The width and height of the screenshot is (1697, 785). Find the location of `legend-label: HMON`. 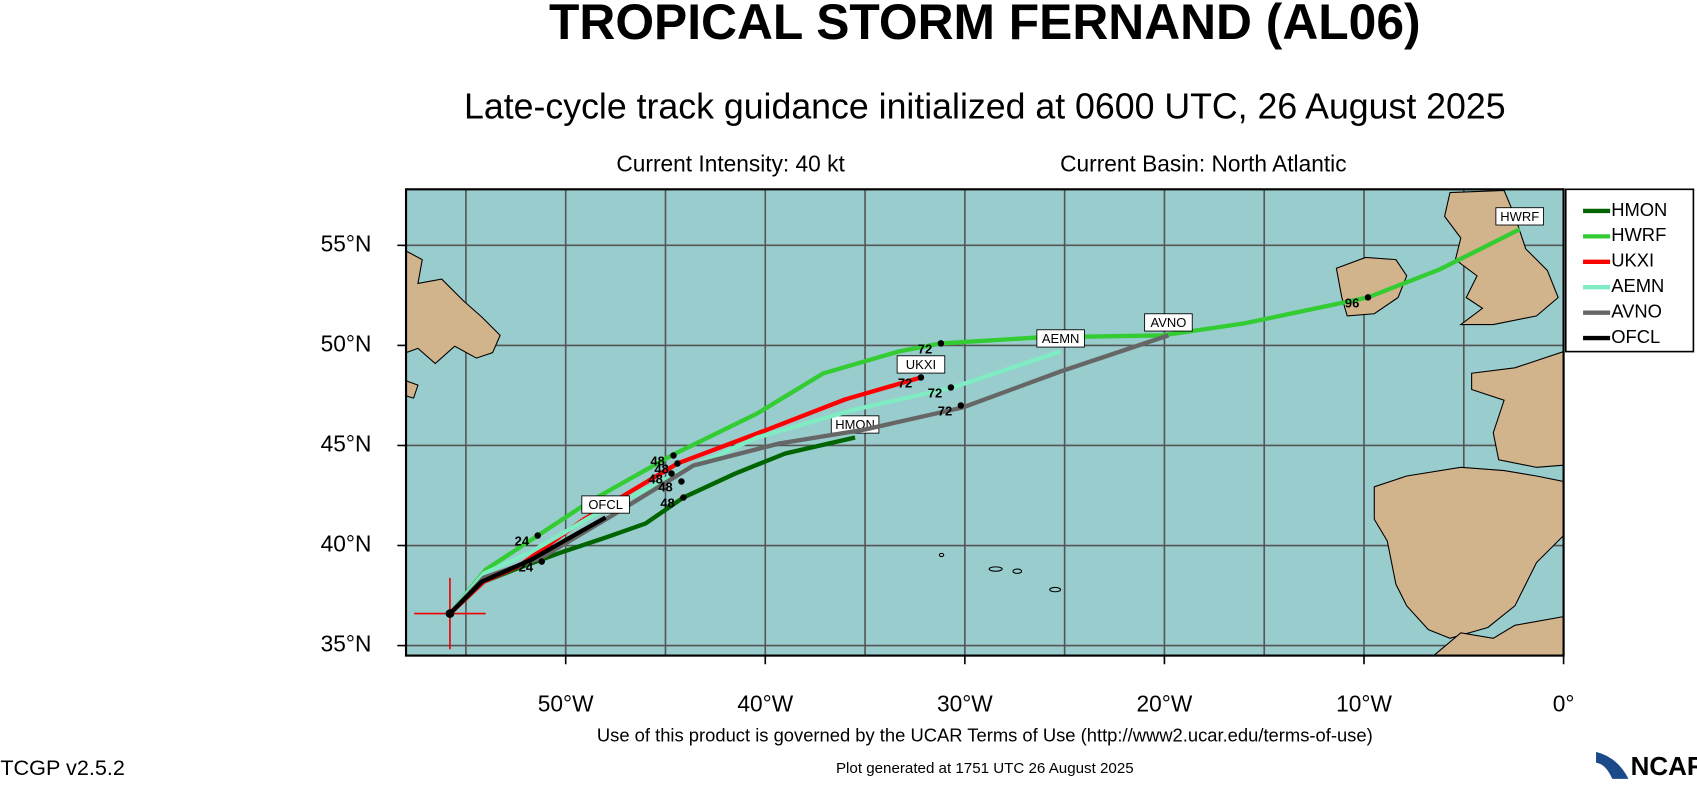

legend-label: HMON is located at coordinates (1639, 209).